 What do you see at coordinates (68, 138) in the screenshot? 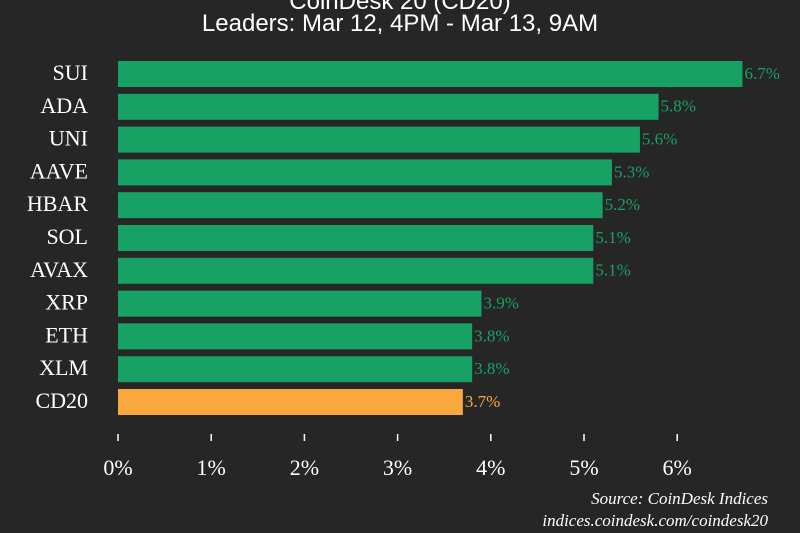
I see `category-label-uni: UNI` at bounding box center [68, 138].